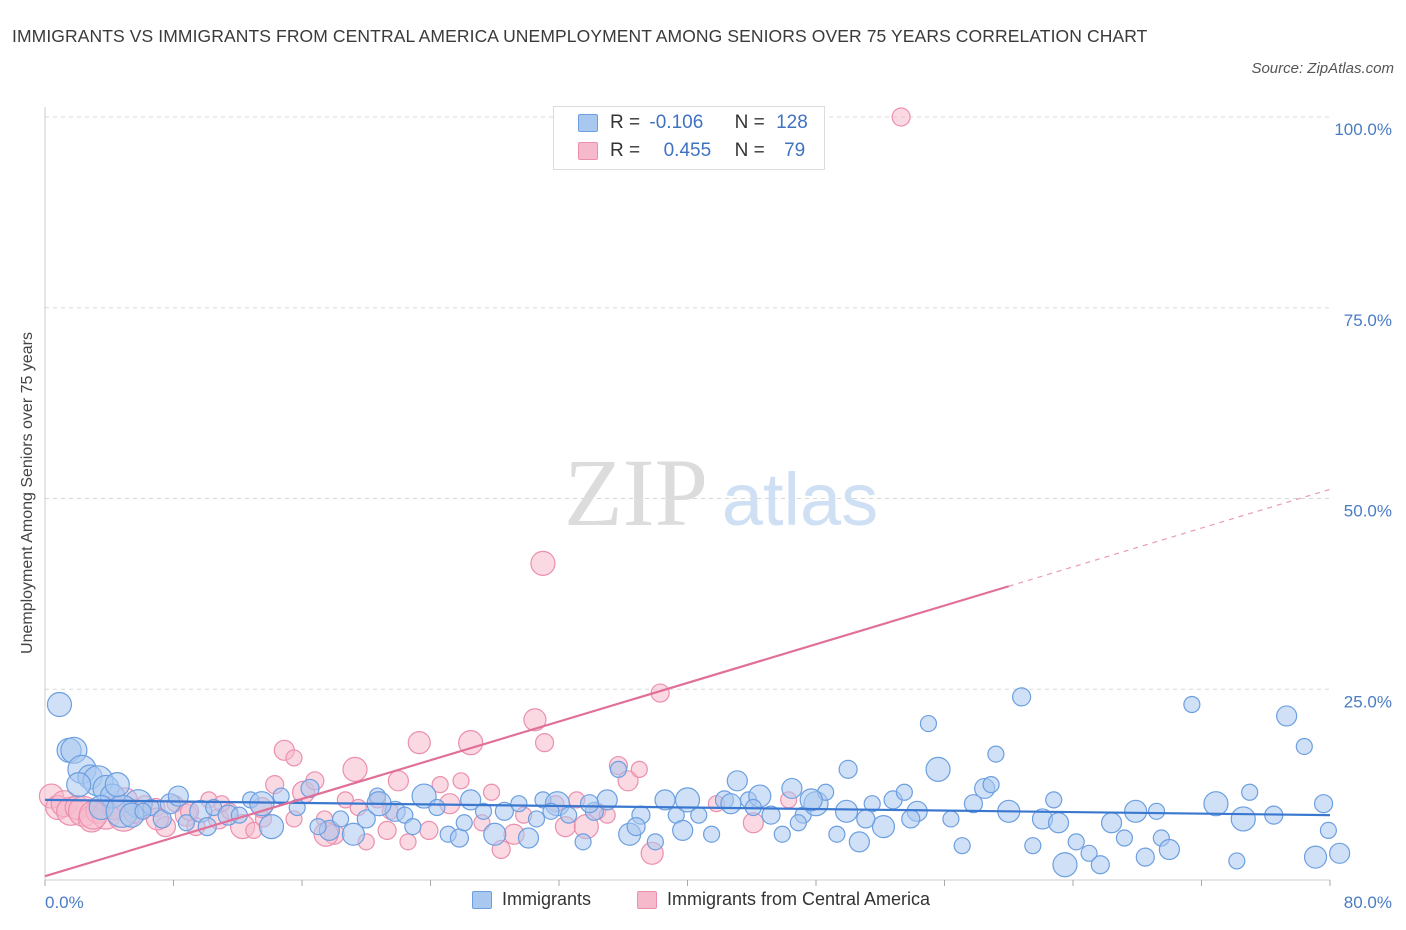 This screenshot has width=1406, height=930. What do you see at coordinates (647, 900) in the screenshot?
I see `bottom-legend-swatch-pink` at bounding box center [647, 900].